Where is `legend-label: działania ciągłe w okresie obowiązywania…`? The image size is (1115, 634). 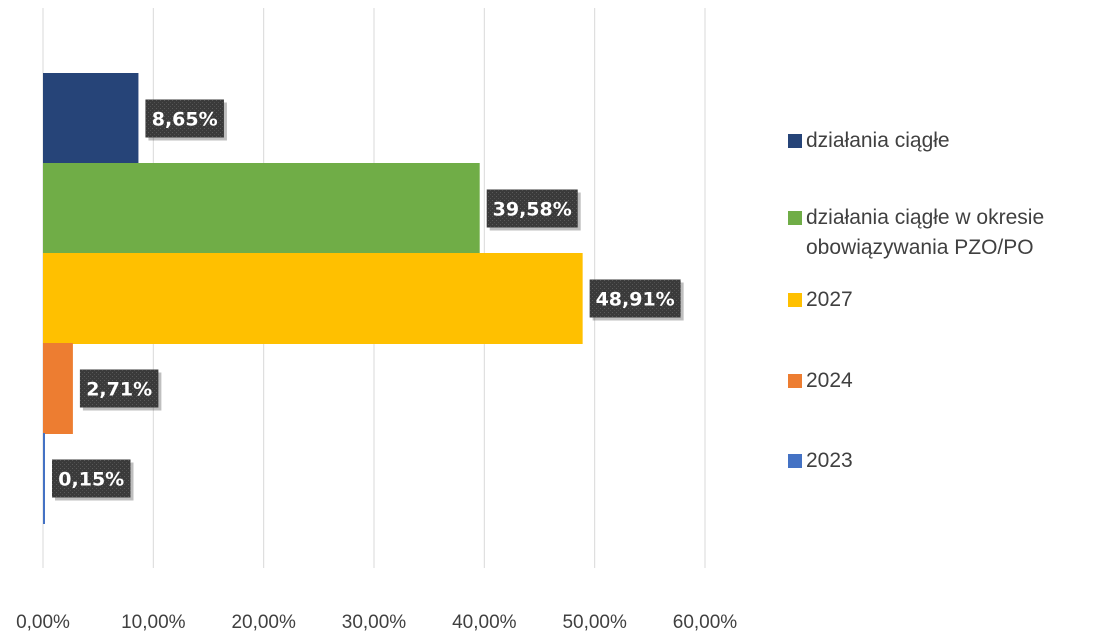 legend-label: działania ciągłe w okresie obowiązywania… is located at coordinates (925, 232).